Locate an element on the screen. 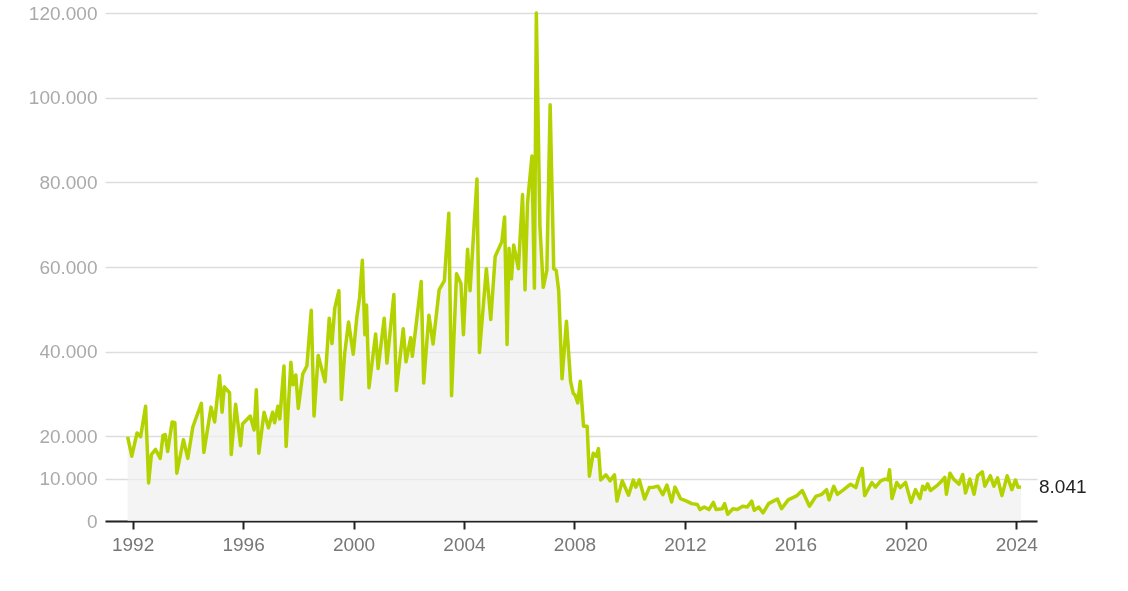  y-tick-label: 20.000 is located at coordinates (68, 436).